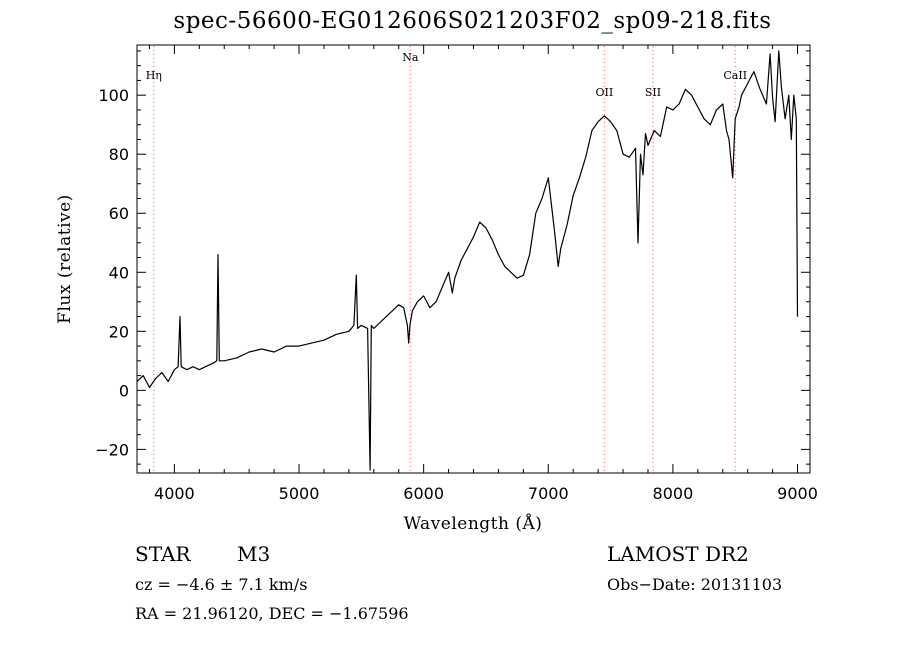 The height and width of the screenshot is (650, 900). Describe the element at coordinates (673, 493) in the screenshot. I see `x-tick-label-4: 8000` at that location.